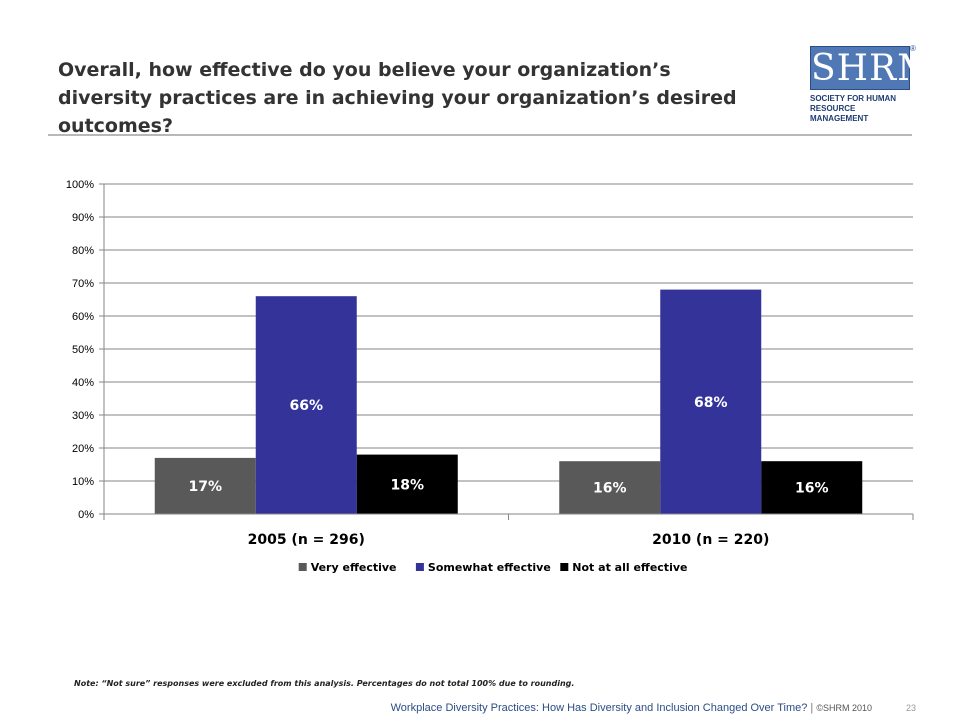 The image size is (960, 720). What do you see at coordinates (911, 708) in the screenshot?
I see `page-number: 23` at bounding box center [911, 708].